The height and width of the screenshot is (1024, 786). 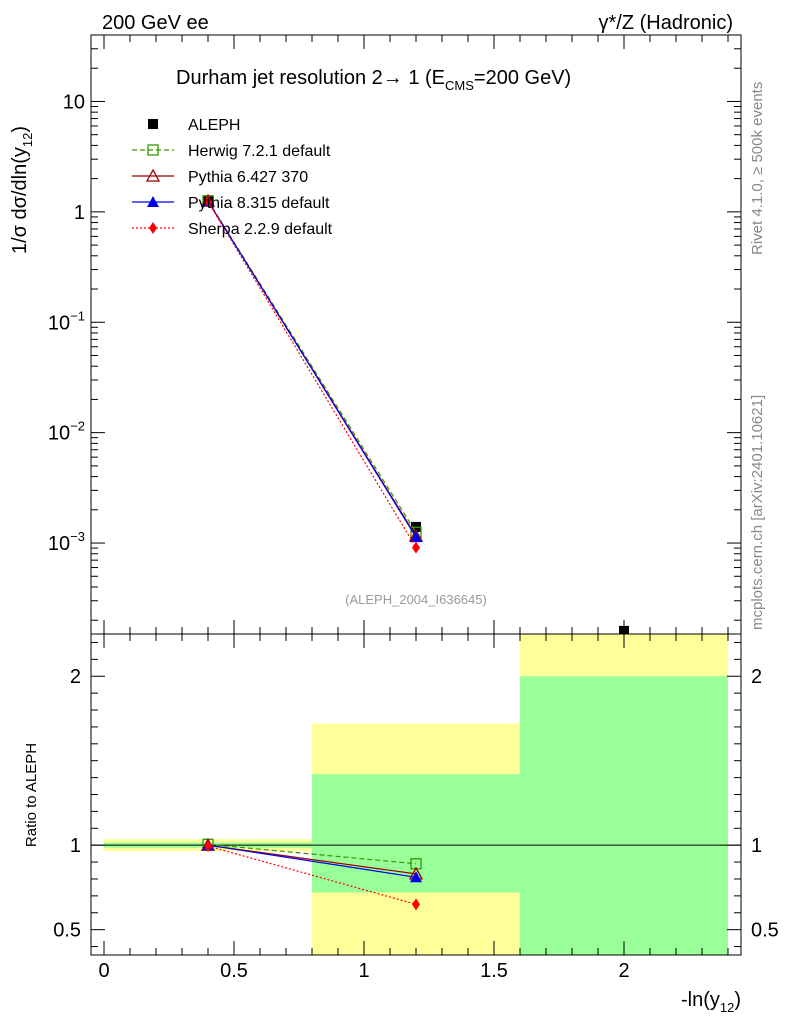 What do you see at coordinates (153, 124) in the screenshot?
I see `legend-marker-aleph` at bounding box center [153, 124].